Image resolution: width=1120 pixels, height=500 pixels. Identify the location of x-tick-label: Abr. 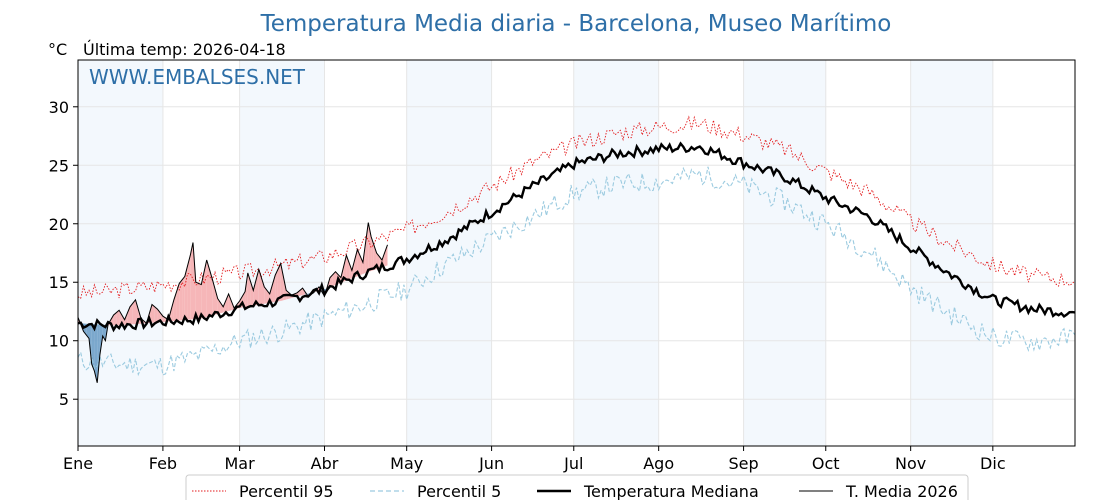
(325, 463).